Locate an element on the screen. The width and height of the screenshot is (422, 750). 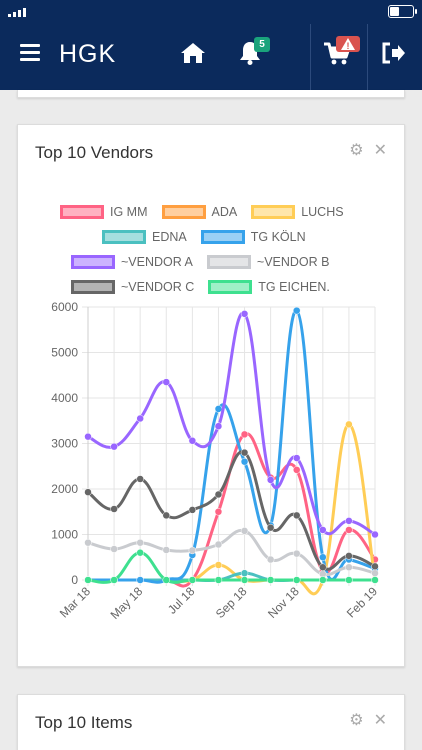
legend-item: ~VENDOR A is located at coordinates (132, 262).